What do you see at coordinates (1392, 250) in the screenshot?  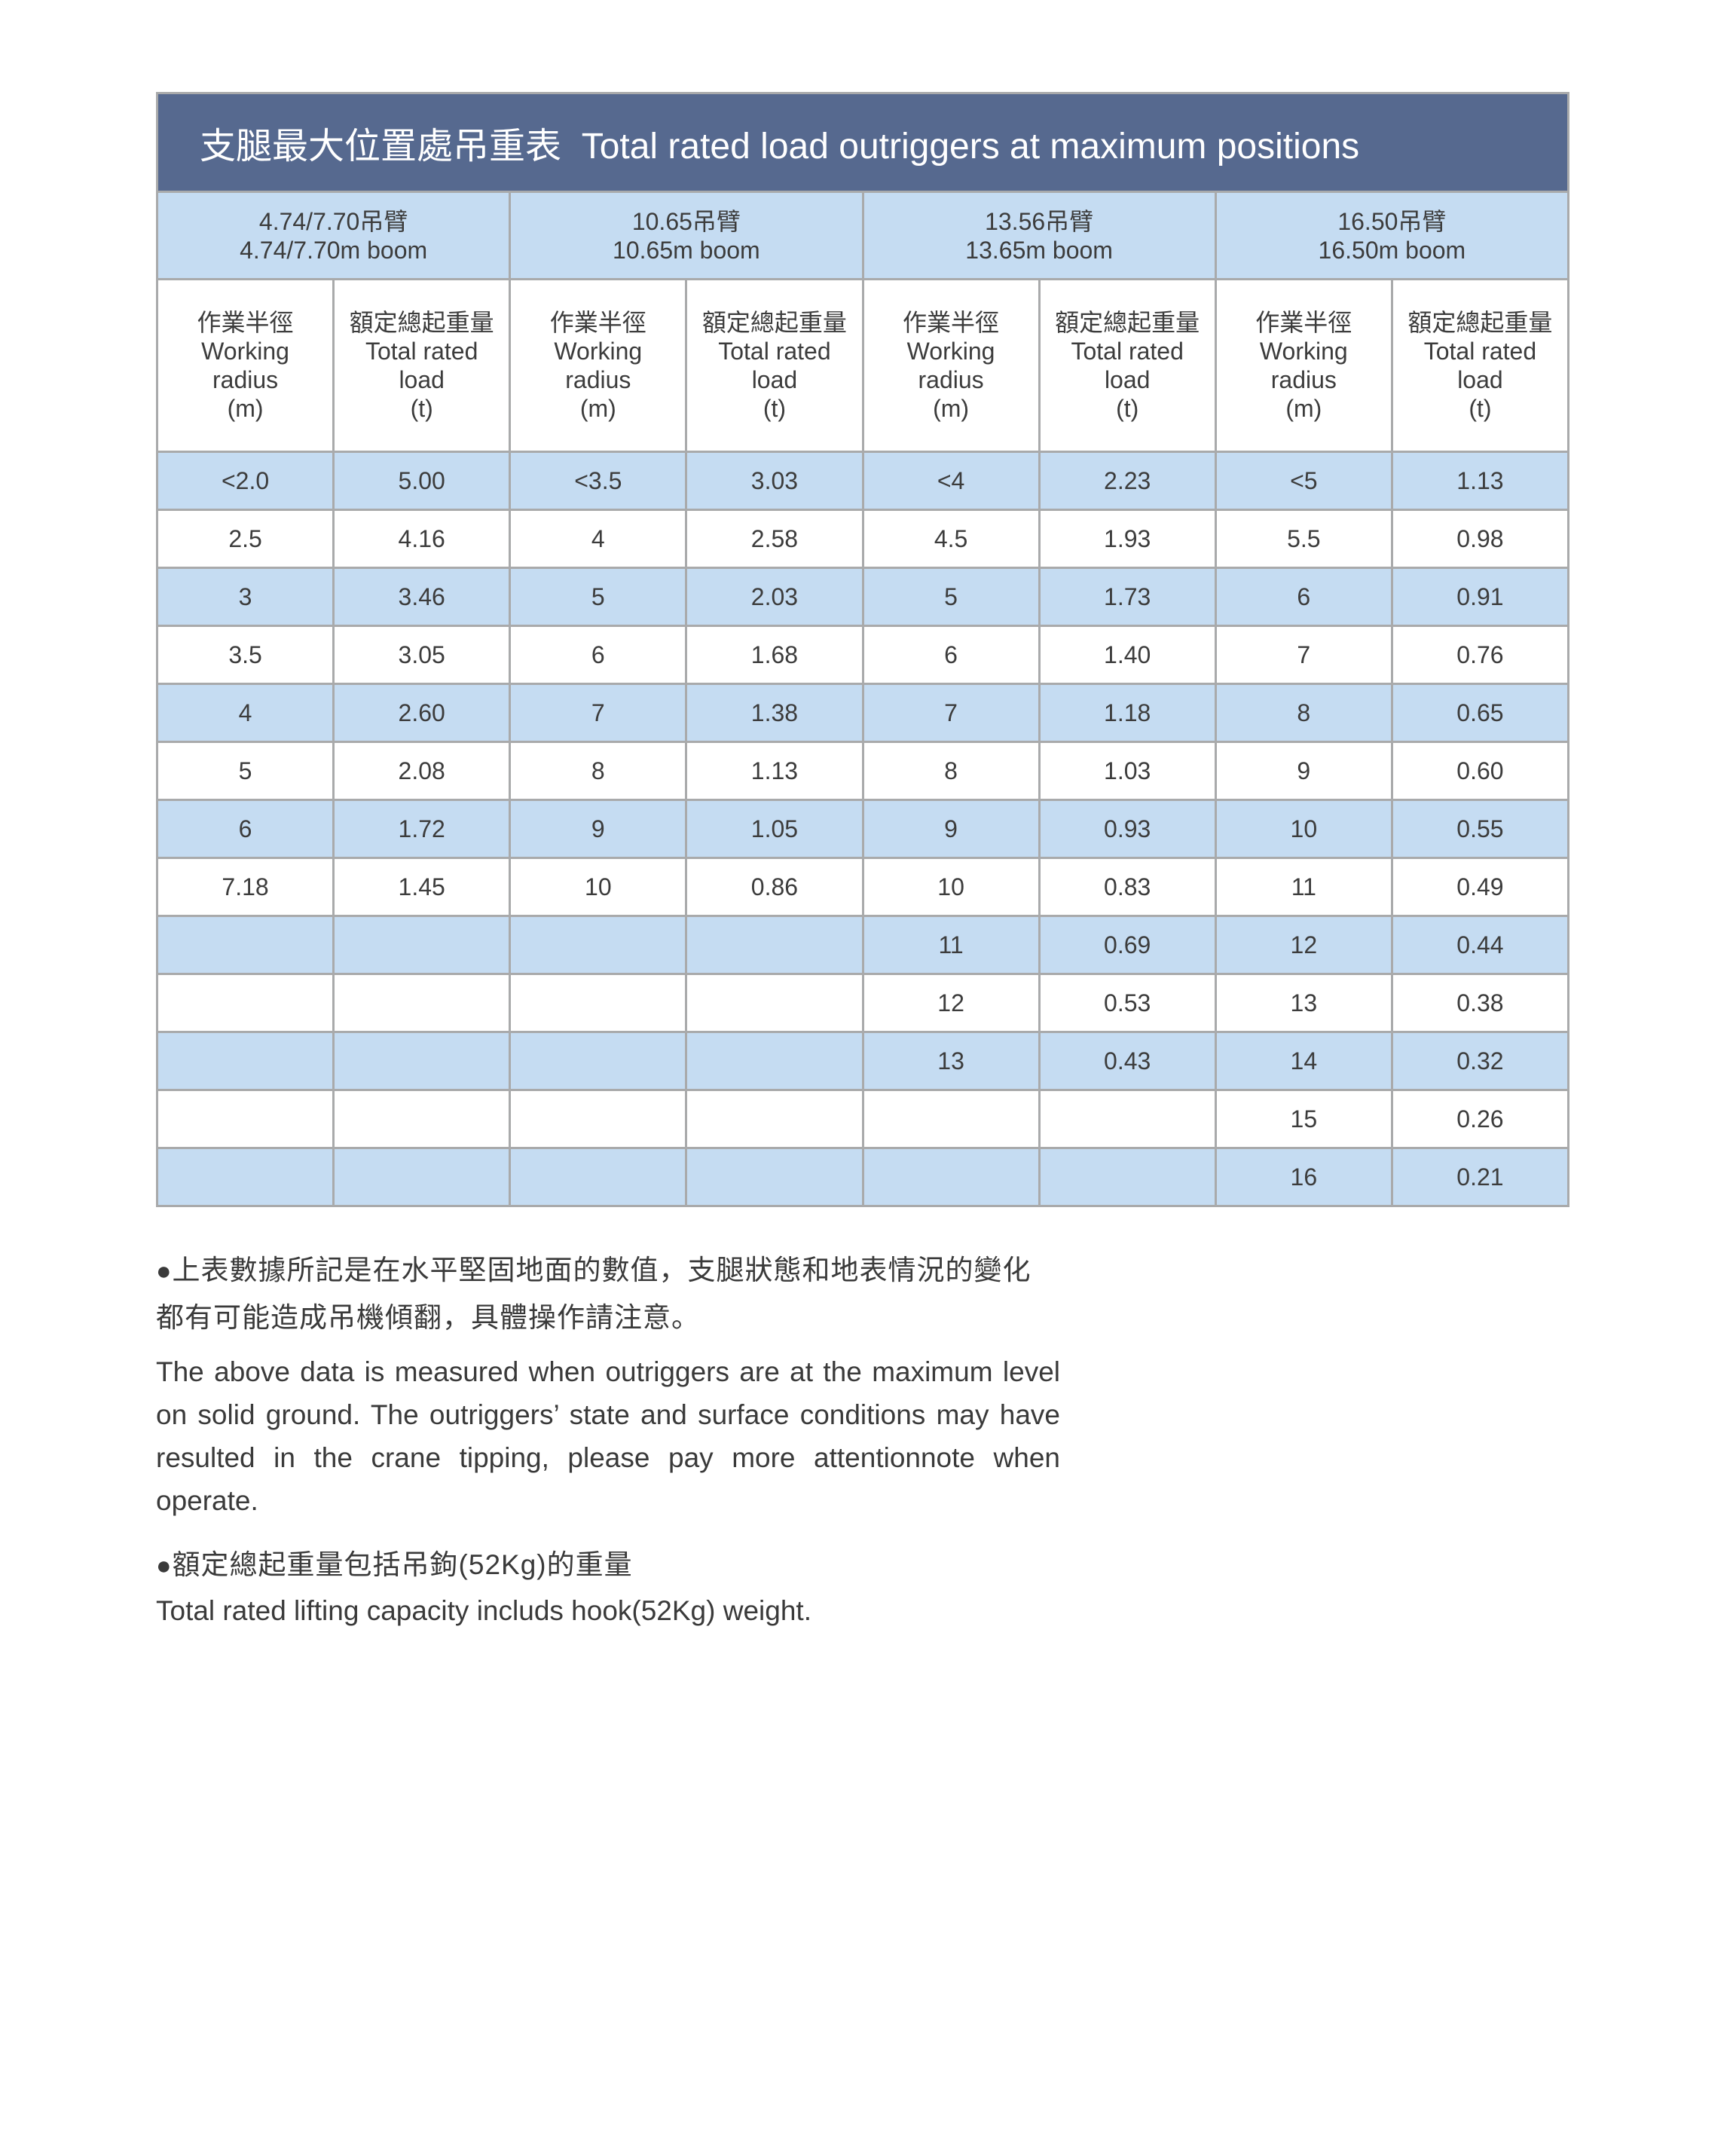 I see `boom-en: 16.50m boom` at bounding box center [1392, 250].